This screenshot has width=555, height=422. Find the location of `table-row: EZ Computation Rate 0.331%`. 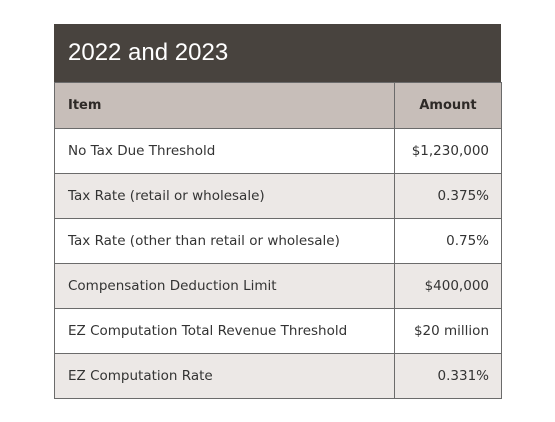

table-row: EZ Computation Rate 0.331% is located at coordinates (278, 376).